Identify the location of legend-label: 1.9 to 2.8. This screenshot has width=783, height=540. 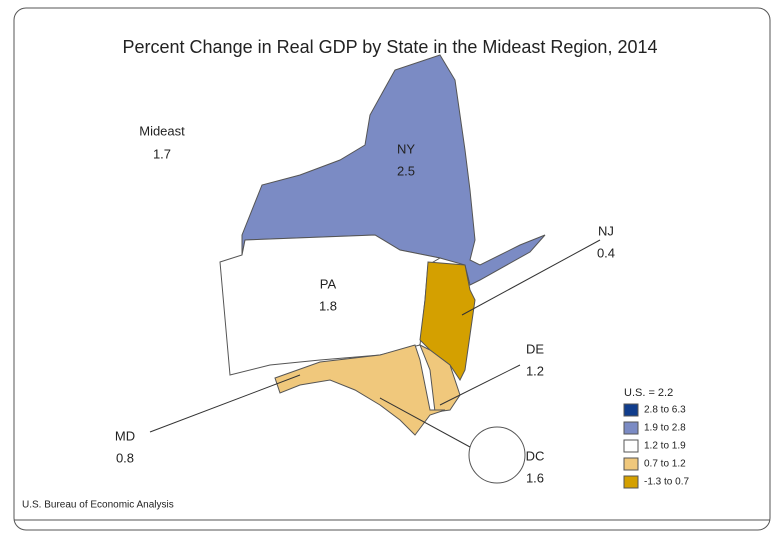
(665, 428).